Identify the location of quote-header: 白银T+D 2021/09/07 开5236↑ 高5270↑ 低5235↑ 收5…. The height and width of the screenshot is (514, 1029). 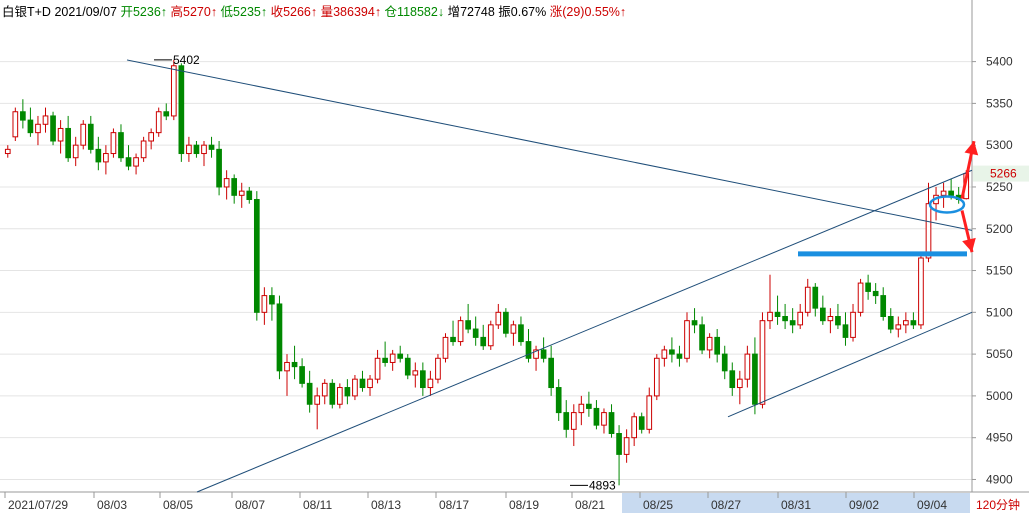
(314, 11).